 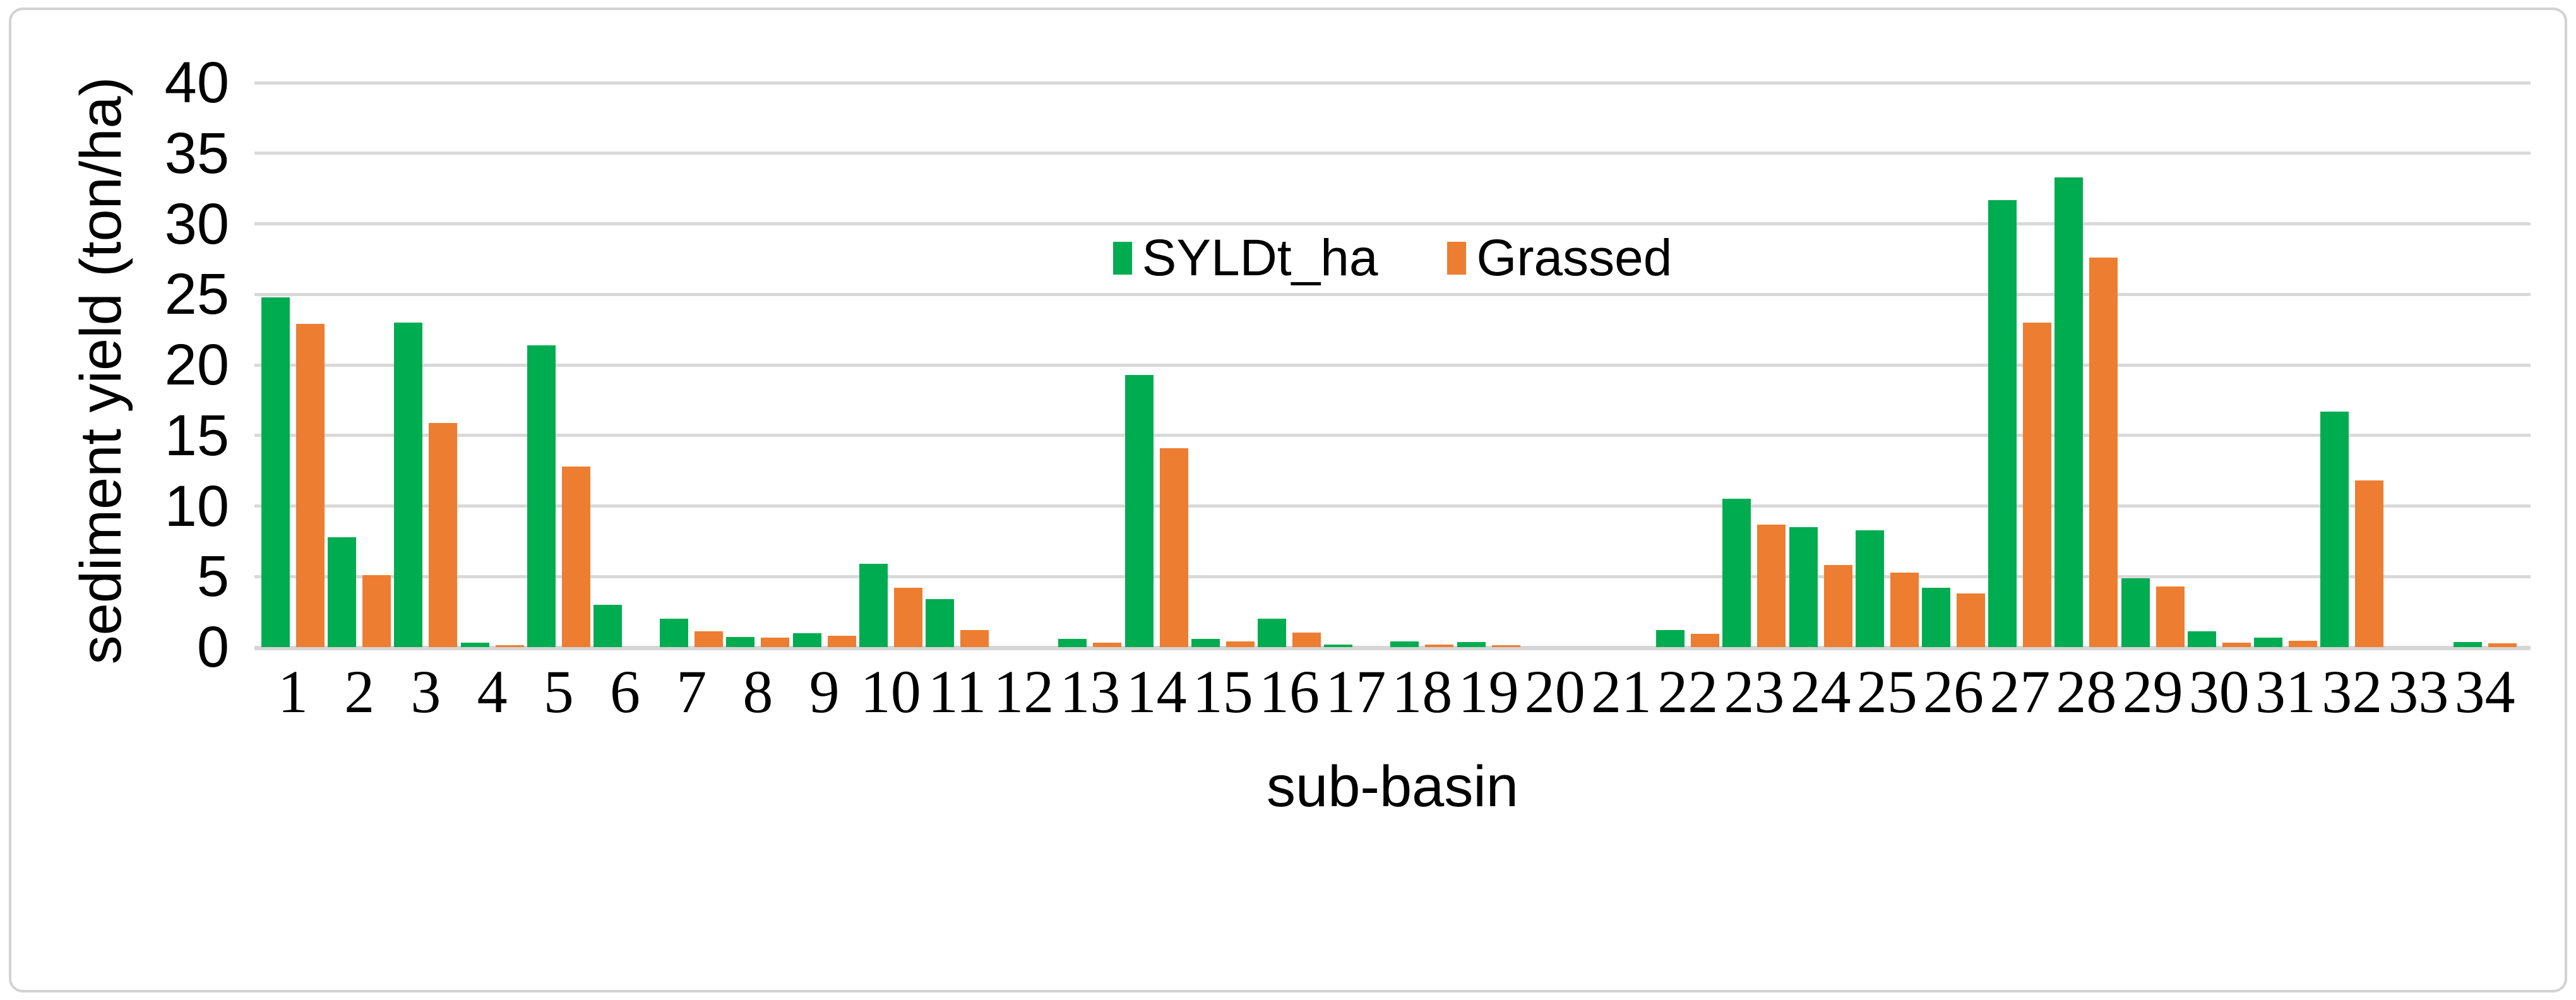 I want to click on legend-item-grassed: Grassed, so click(x=1559, y=258).